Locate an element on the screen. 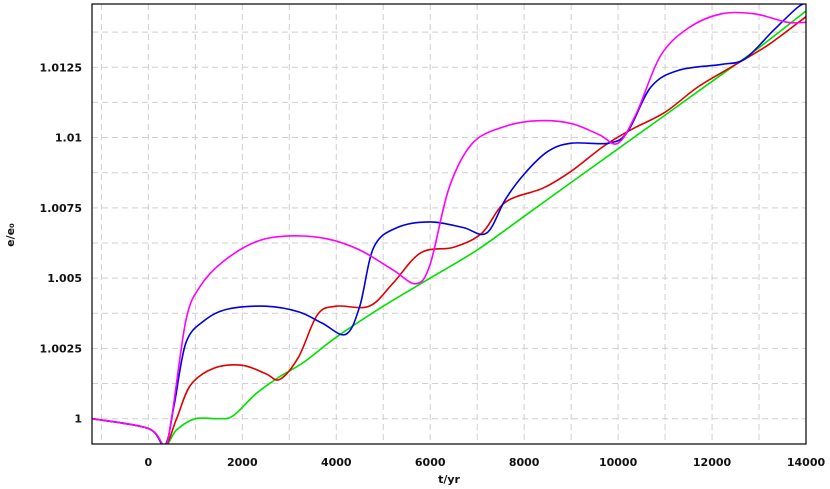  x-tick-label: 12000 is located at coordinates (712, 462).